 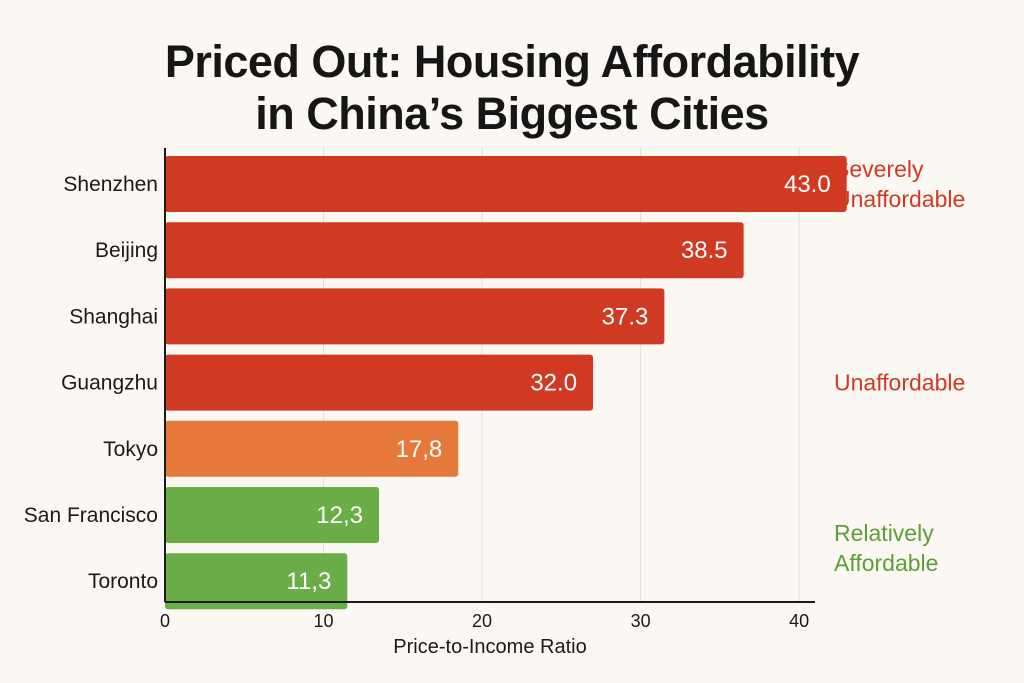 What do you see at coordinates (109, 383) in the screenshot?
I see `category-label-3: Guangzhu` at bounding box center [109, 383].